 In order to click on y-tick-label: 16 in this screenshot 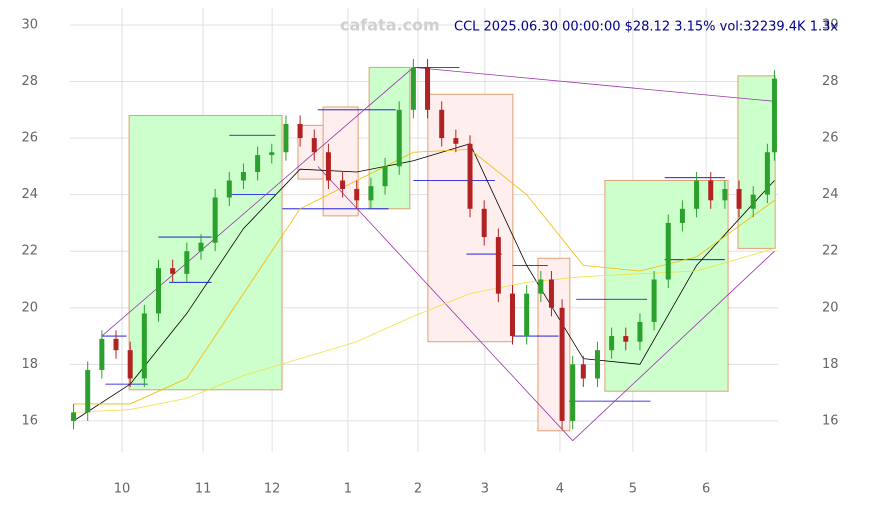, I will do `click(29, 420)`.